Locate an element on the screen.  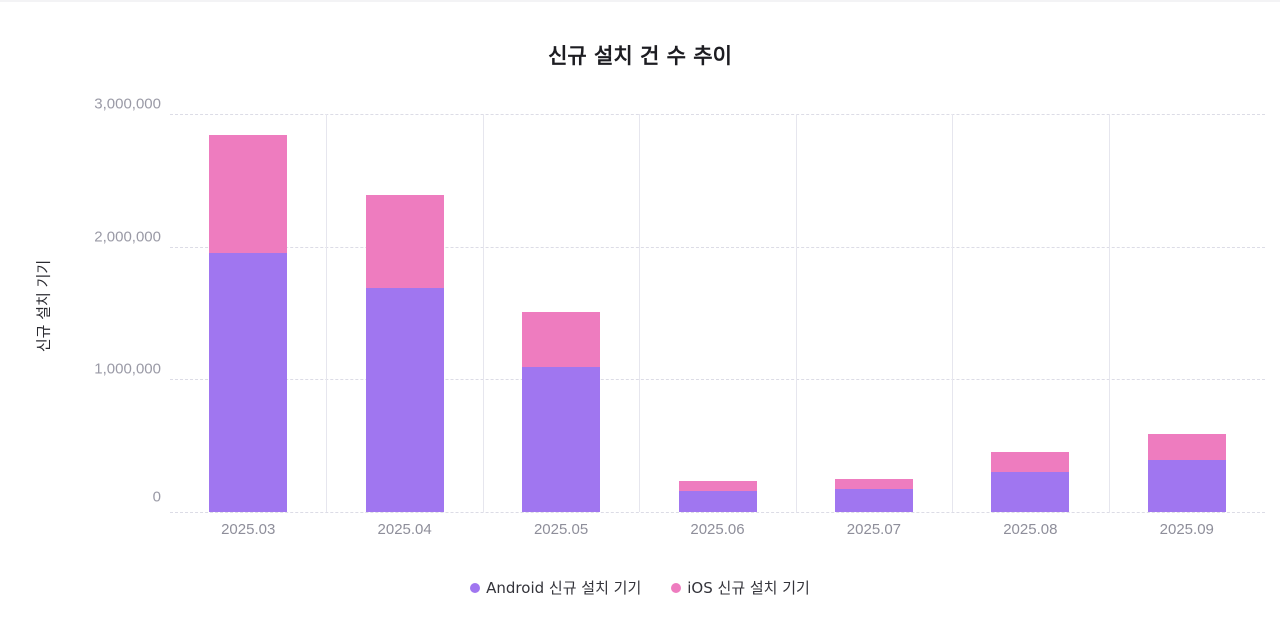
x-tick-label: 2025.04 is located at coordinates (404, 529).